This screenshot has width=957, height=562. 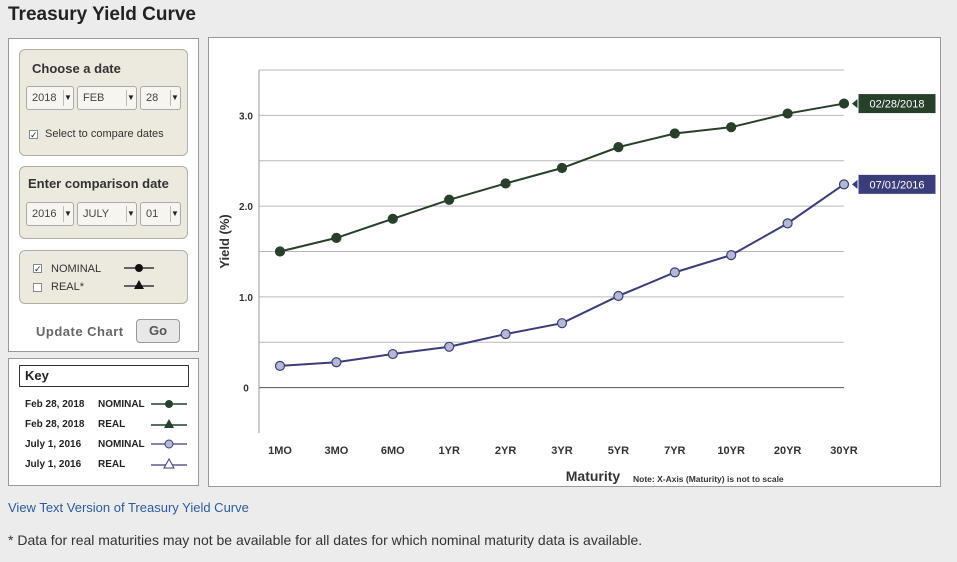 What do you see at coordinates (674, 451) in the screenshot?
I see `x-tick-label: 7YR` at bounding box center [674, 451].